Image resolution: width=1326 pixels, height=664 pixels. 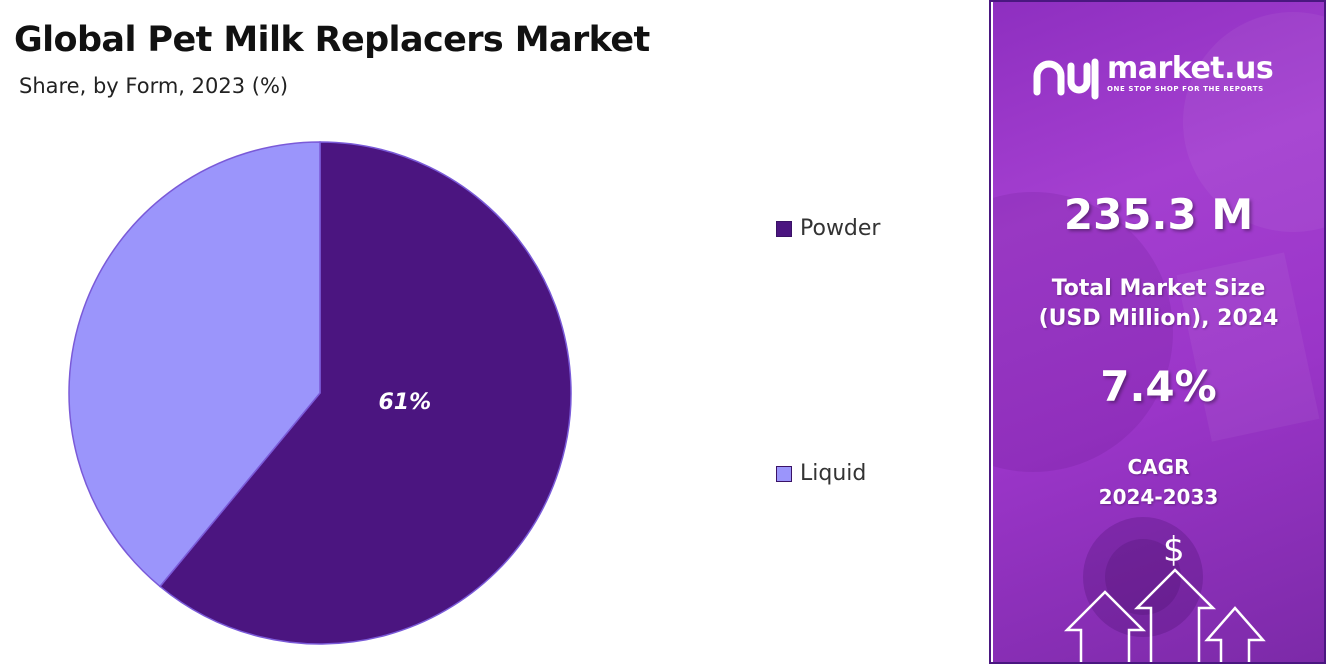 What do you see at coordinates (1158, 214) in the screenshot?
I see `market-size-value: 235.3 M` at bounding box center [1158, 214].